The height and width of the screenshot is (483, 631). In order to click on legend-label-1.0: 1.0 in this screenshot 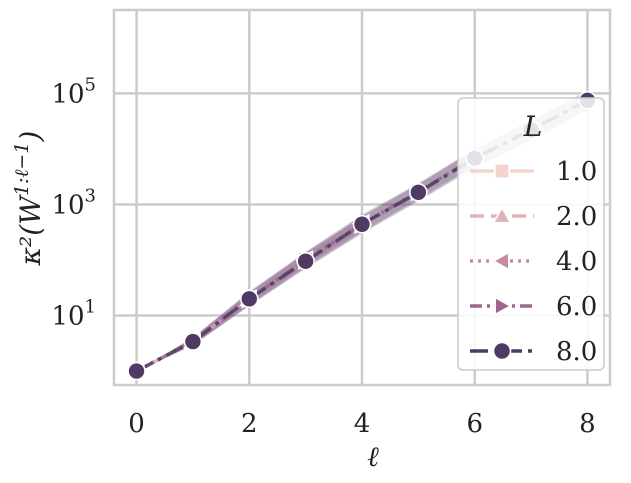, I will do `click(576, 172)`.